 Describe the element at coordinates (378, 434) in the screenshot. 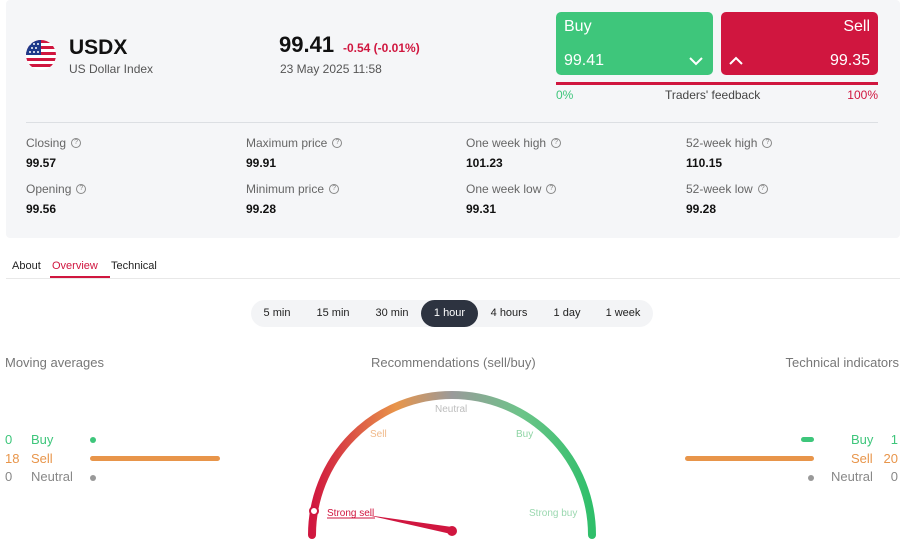

I see `gauge-label-sell: Sell` at that location.